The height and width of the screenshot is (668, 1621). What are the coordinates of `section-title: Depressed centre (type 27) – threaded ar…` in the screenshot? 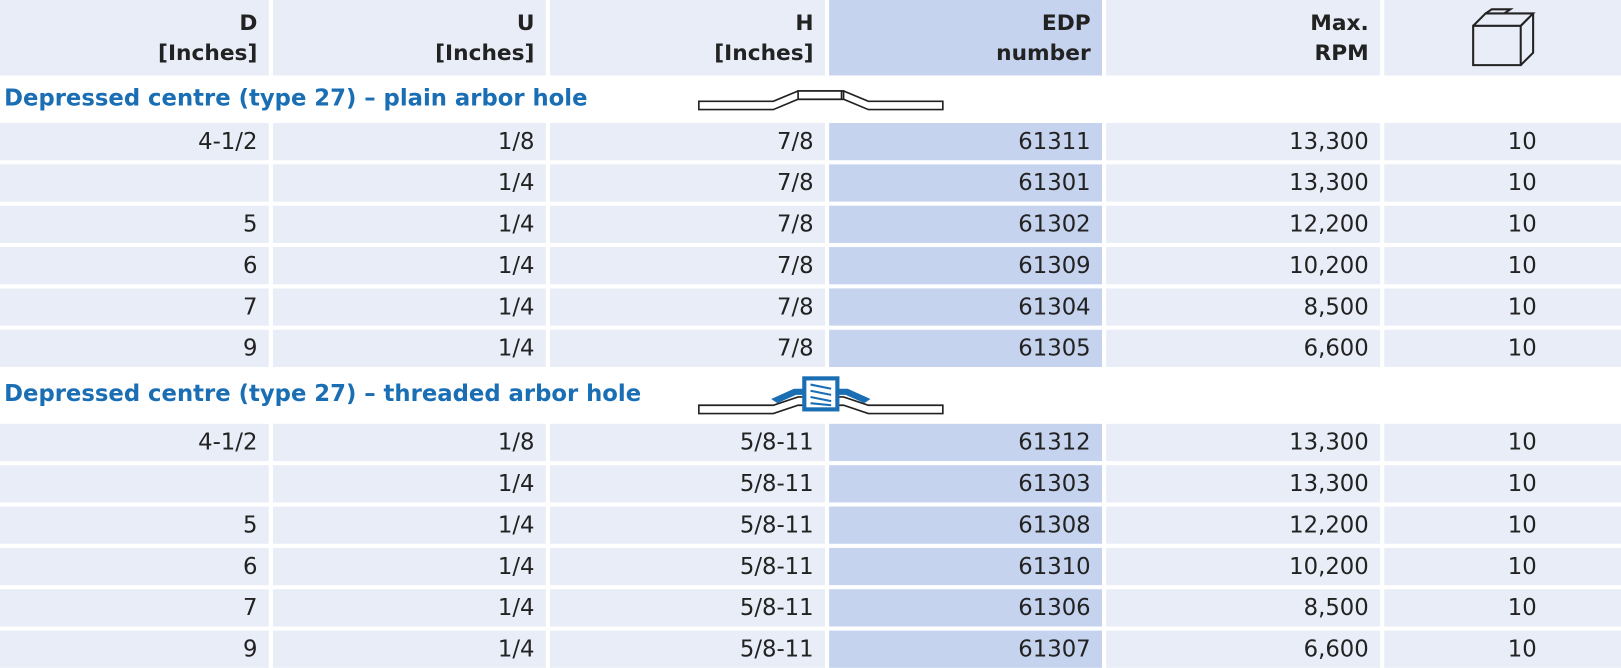 It's located at (323, 394).